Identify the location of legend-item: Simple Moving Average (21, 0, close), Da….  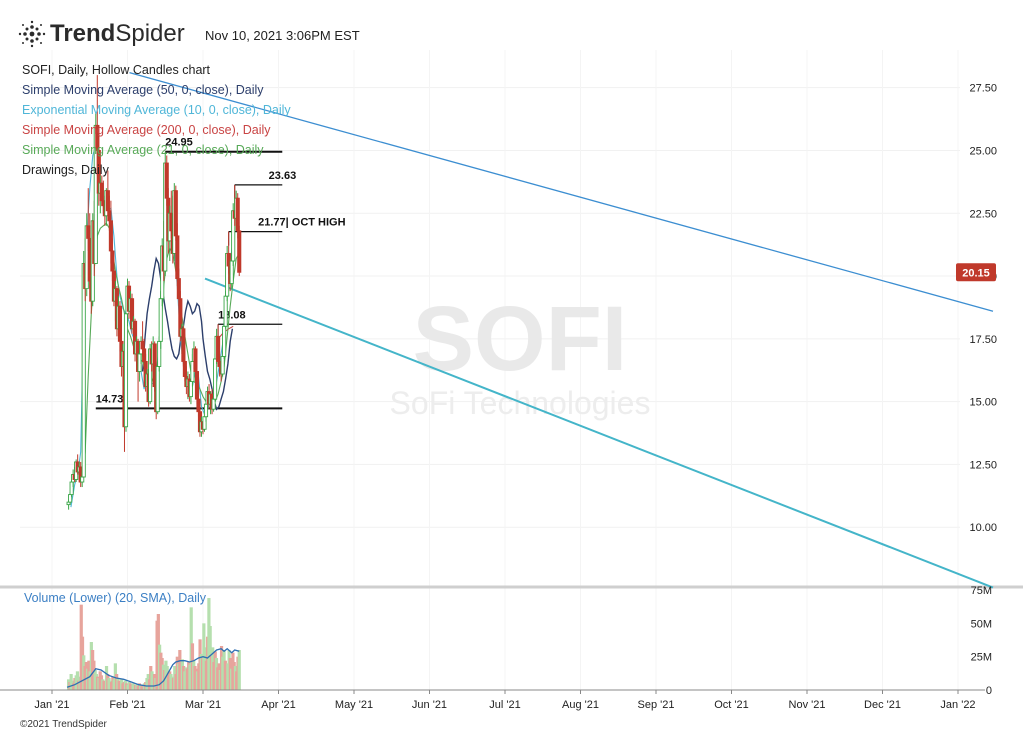
(143, 150).